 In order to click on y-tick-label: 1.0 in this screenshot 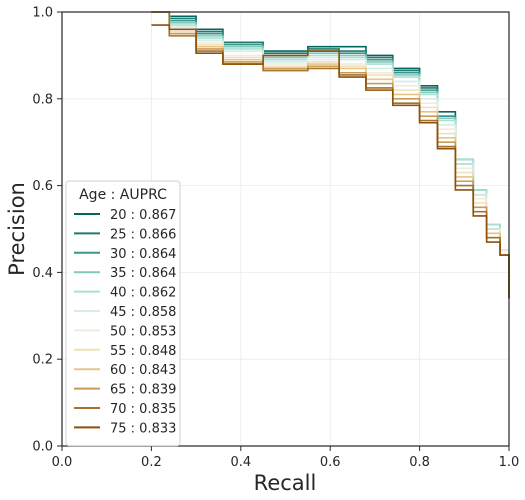, I will do `click(42, 13)`.